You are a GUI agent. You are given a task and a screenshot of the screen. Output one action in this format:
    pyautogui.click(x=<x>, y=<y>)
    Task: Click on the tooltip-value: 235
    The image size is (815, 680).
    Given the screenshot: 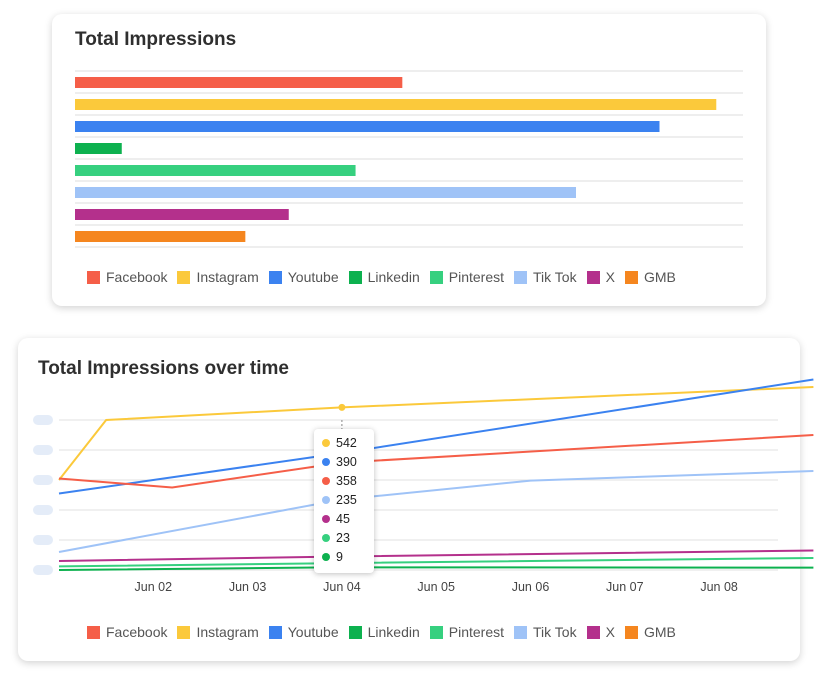 What is the action you would take?
    pyautogui.click(x=346, y=499)
    